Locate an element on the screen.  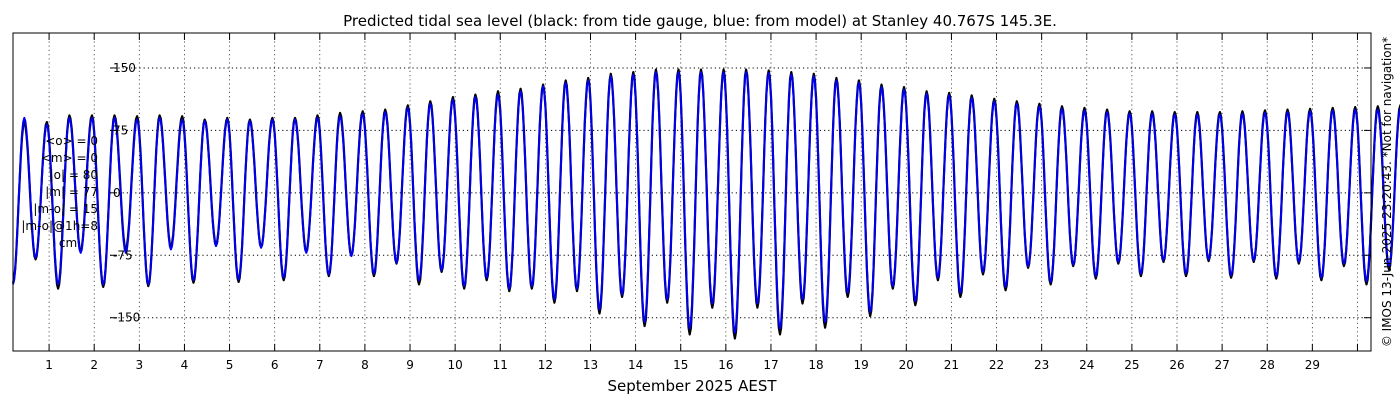
x-tick-label: 23 is located at coordinates (1041, 365).